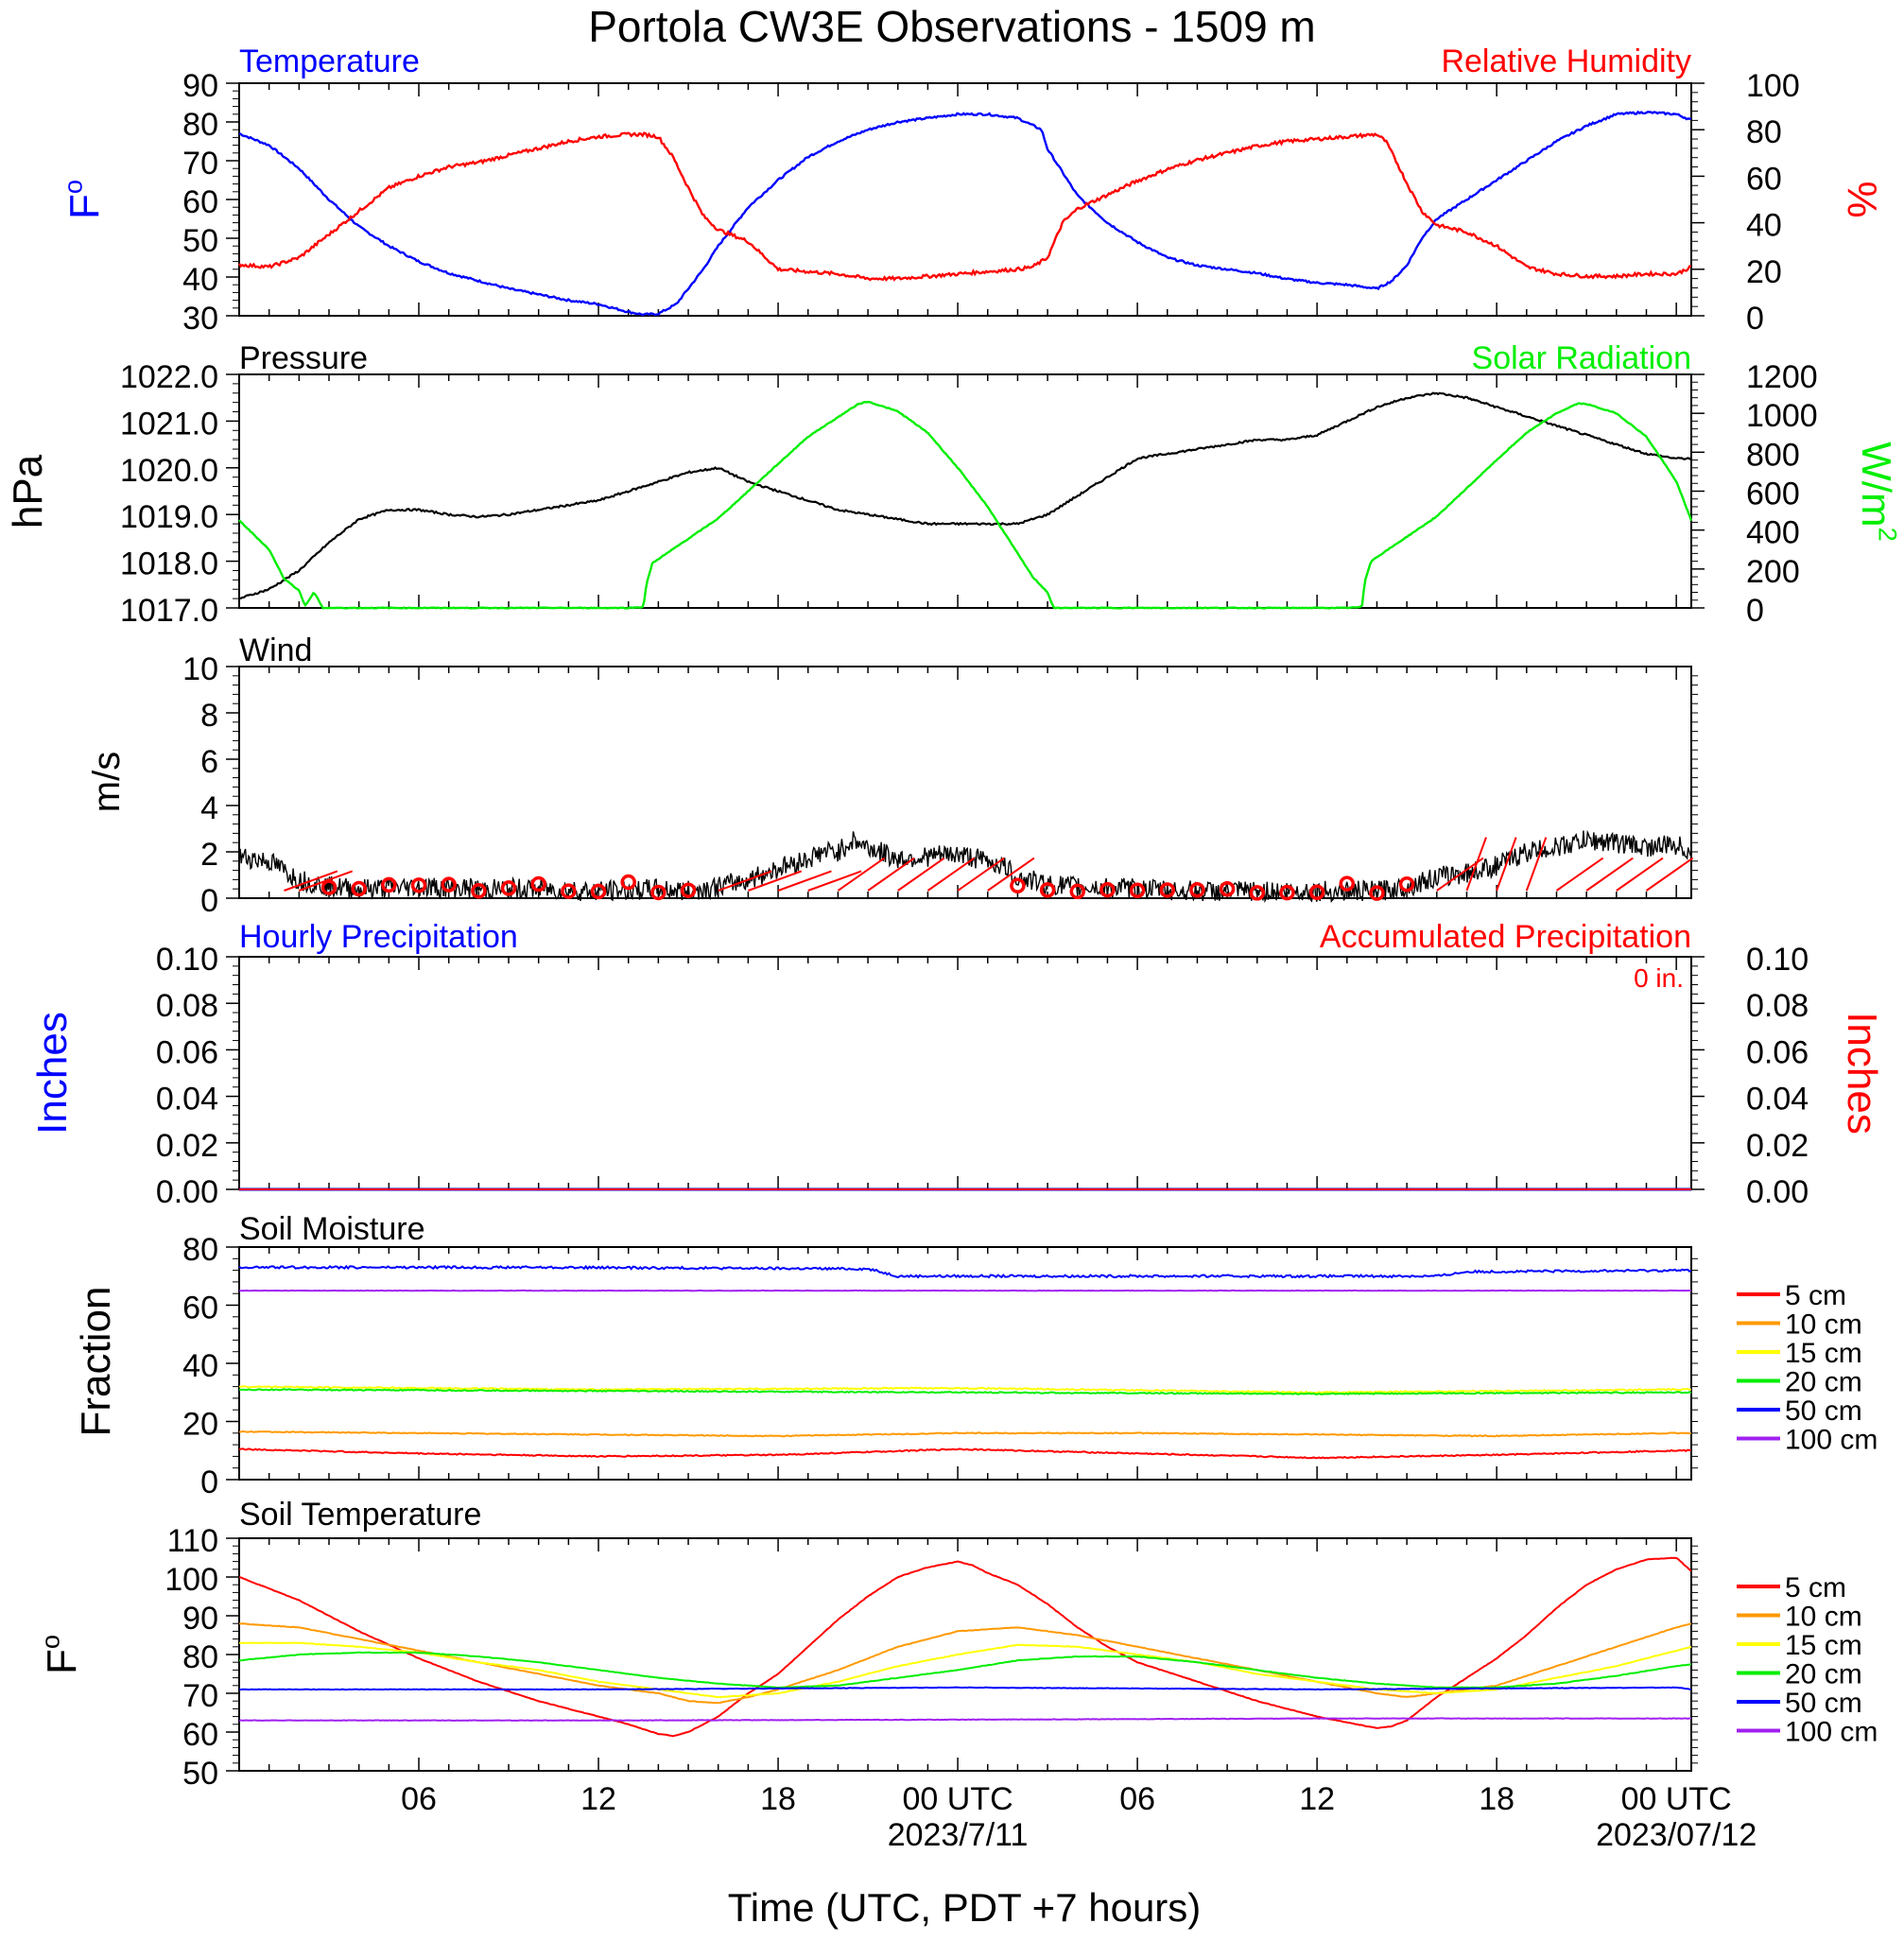  Describe the element at coordinates (200, 164) in the screenshot. I see `temp-tick-label: 70` at that location.